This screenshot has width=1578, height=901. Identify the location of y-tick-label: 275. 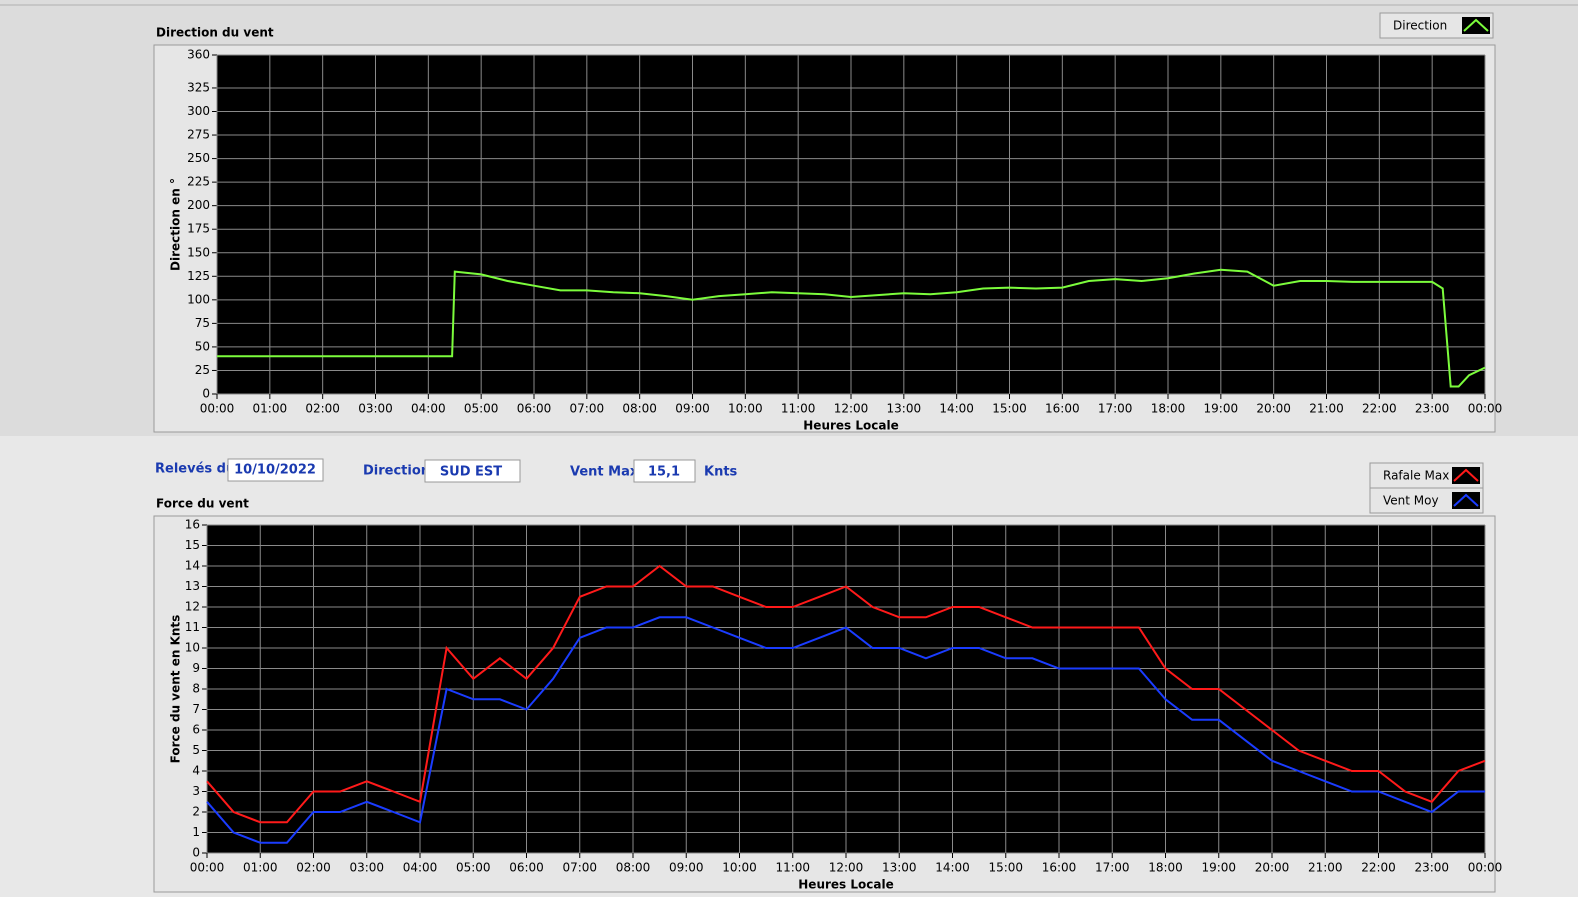
(198, 135).